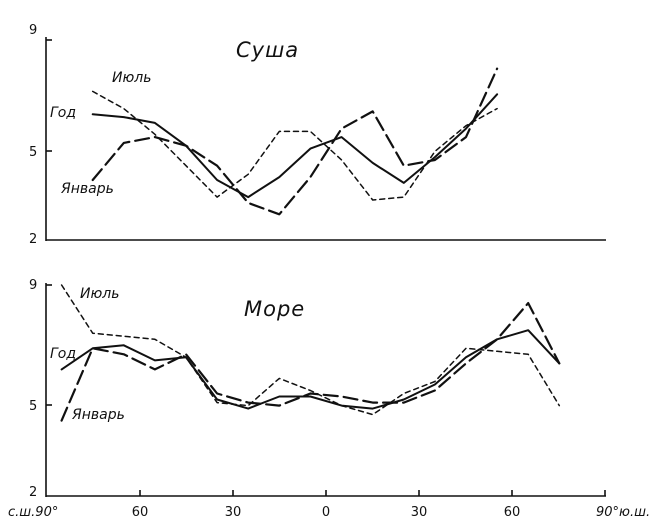  What do you see at coordinates (33, 30) in the screenshot?
I see `land-y-tick-label-9: 9` at bounding box center [33, 30].